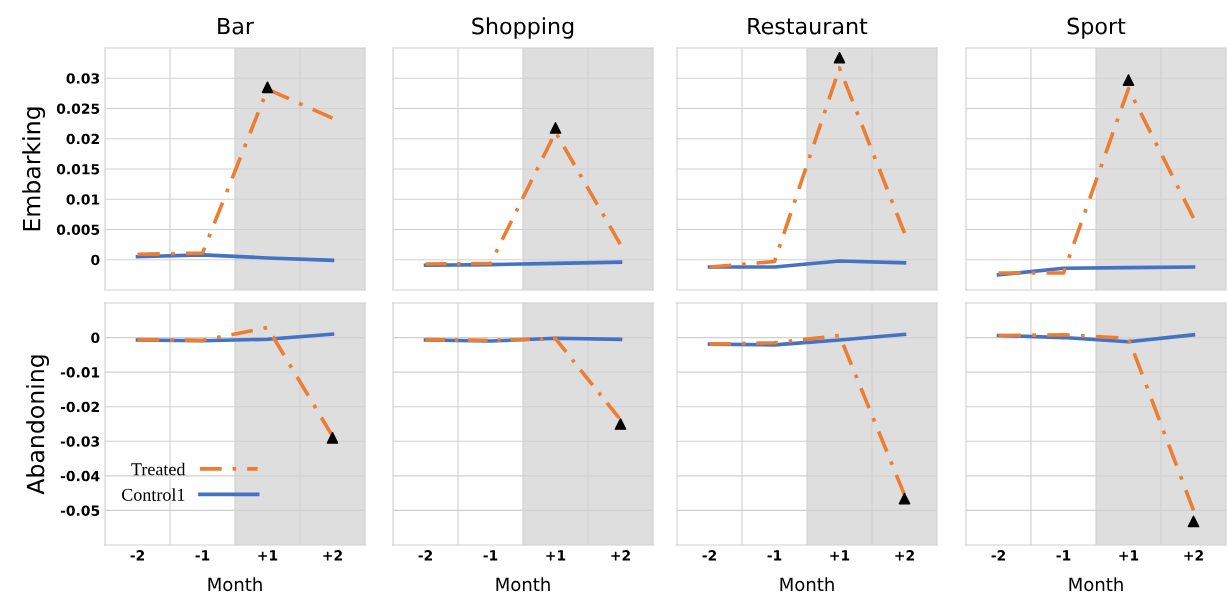 The width and height of the screenshot is (1228, 613). I want to click on y-tick-label: -0.02, so click(79, 407).